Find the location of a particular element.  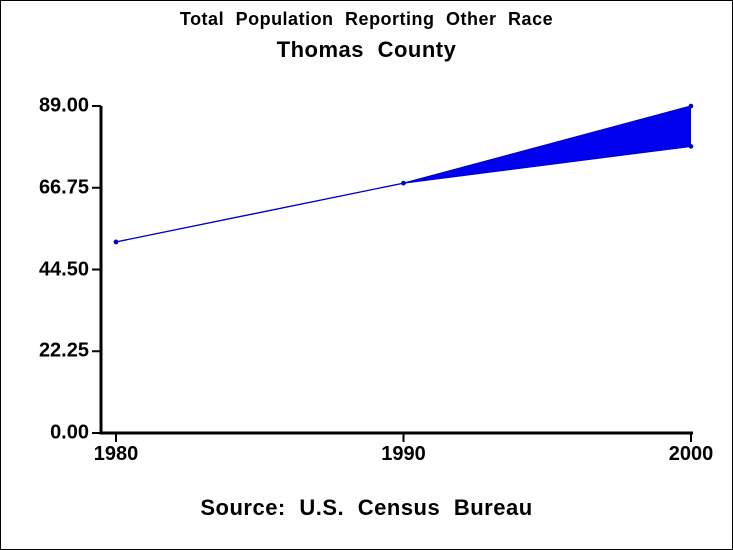

y-tick-label: 0.00 is located at coordinates (69, 432).